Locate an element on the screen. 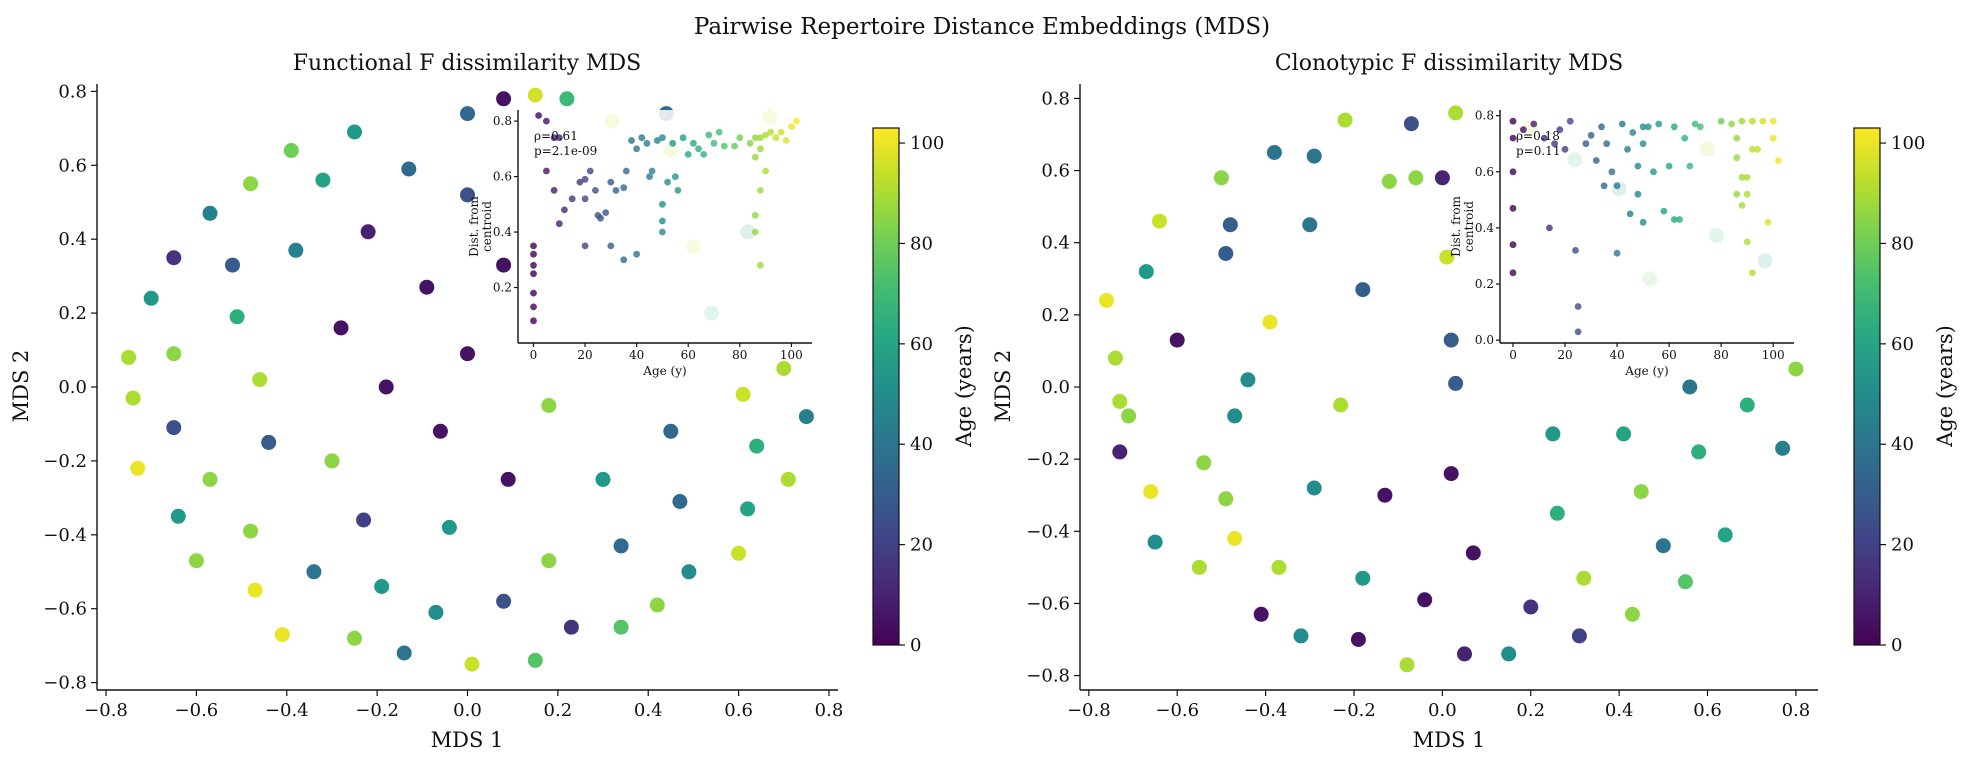 Image resolution: width=1965 pixels, height=767 pixels. colorbar-tick-label: 80 is located at coordinates (921, 243).